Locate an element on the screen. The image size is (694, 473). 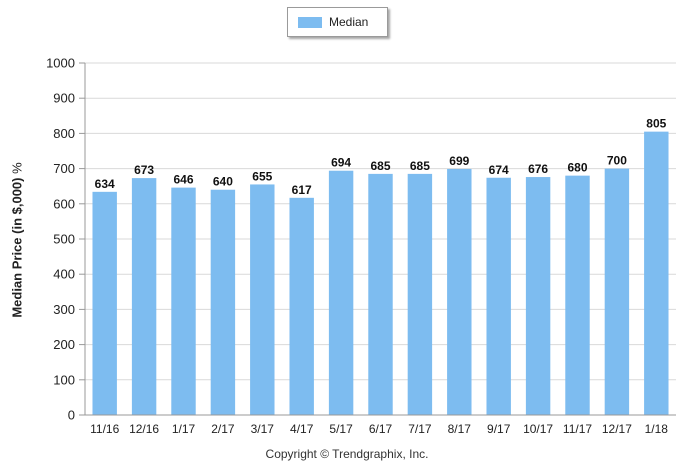
y-axis-label: Median Price (in $,000) is located at coordinates (17, 247).